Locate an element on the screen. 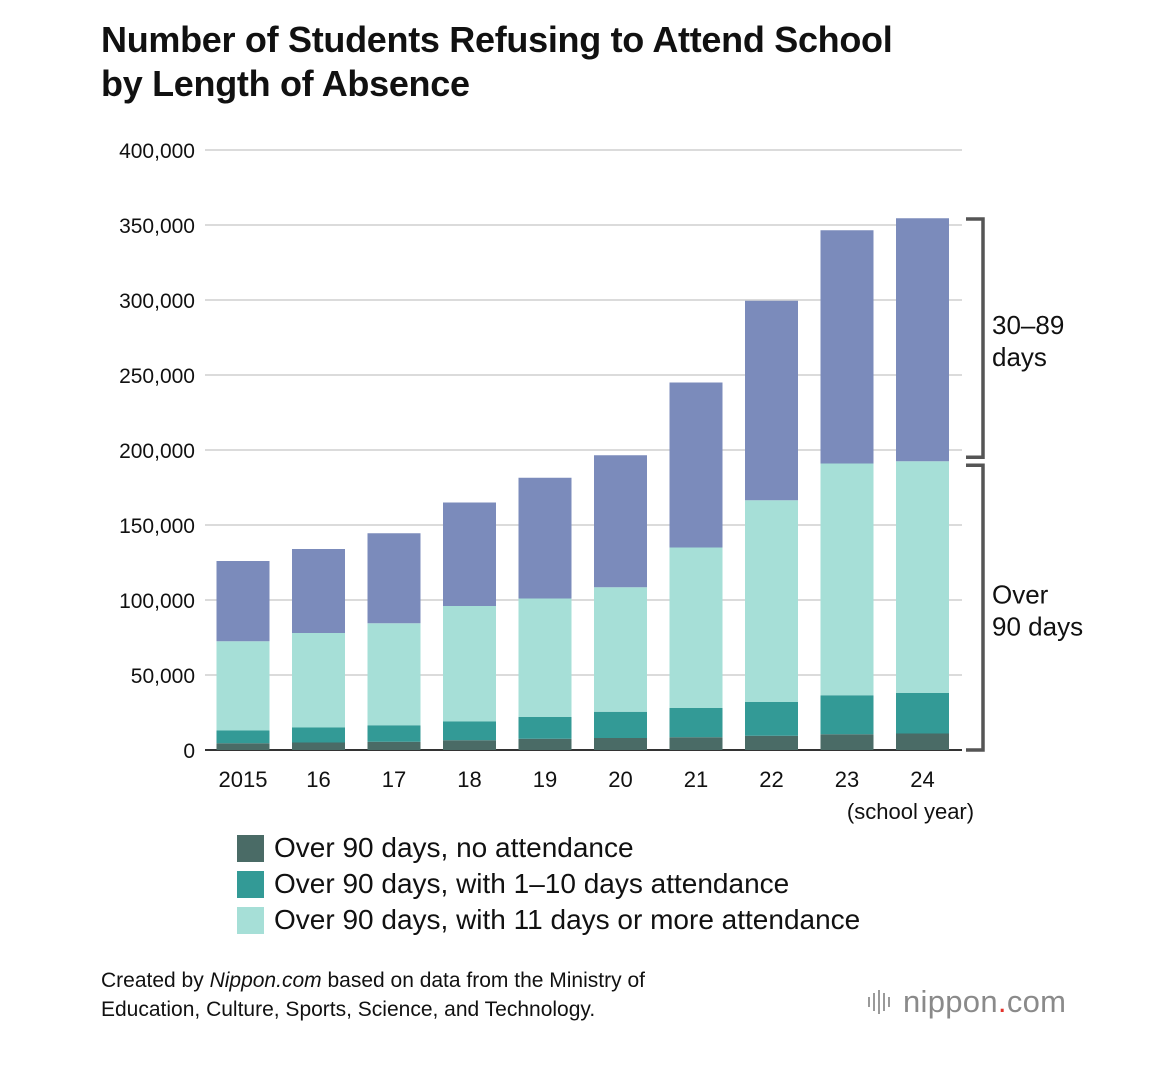 The height and width of the screenshot is (1066, 1170). footnote-suffix: based on data from the Ministry of is located at coordinates (483, 980).